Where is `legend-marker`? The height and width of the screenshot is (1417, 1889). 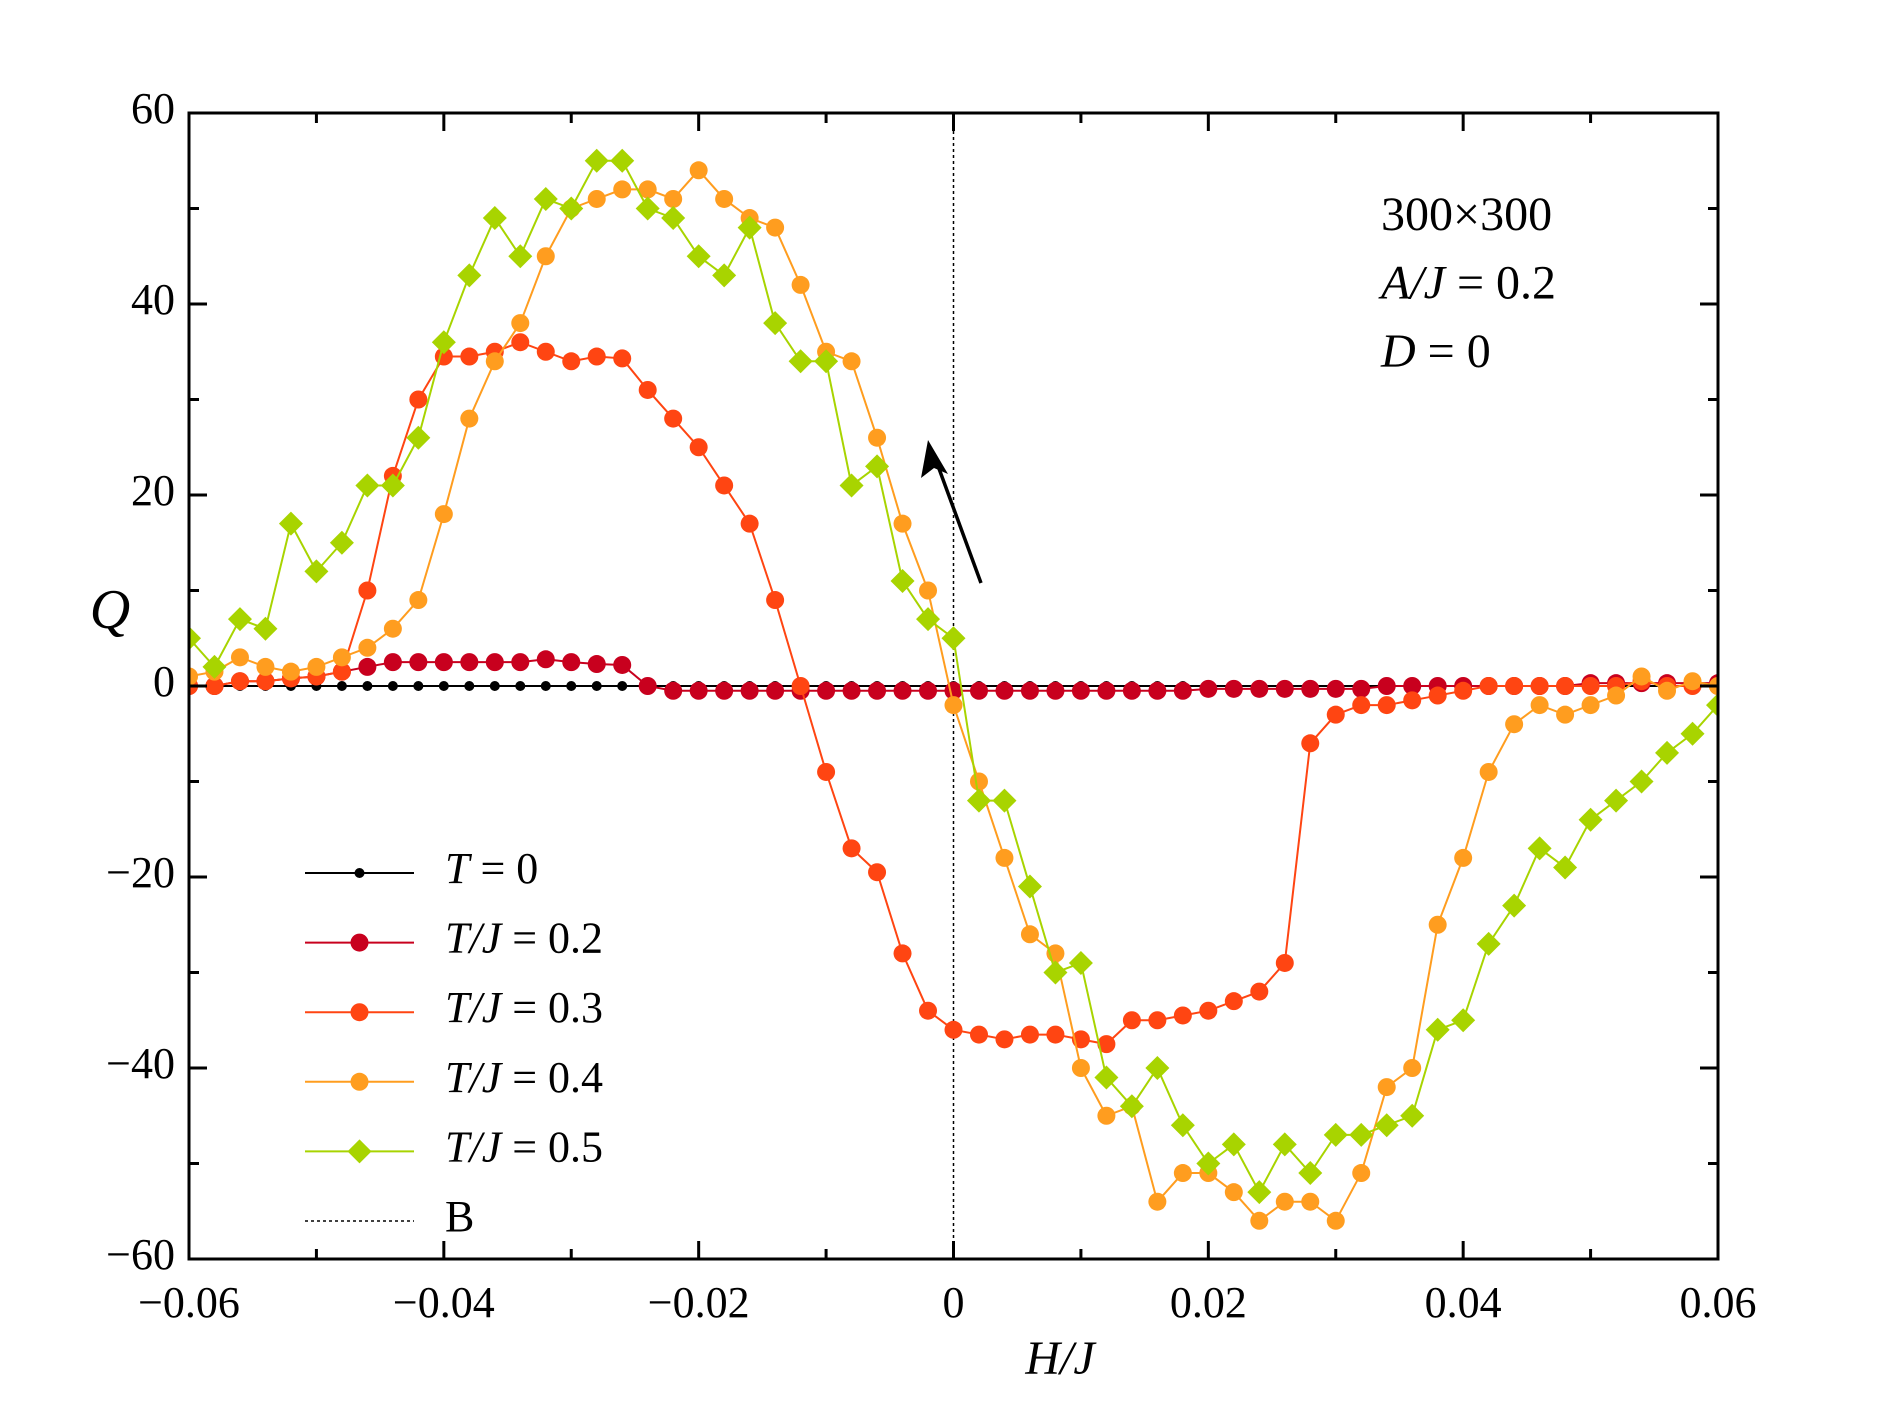 legend-marker is located at coordinates (359, 1081).